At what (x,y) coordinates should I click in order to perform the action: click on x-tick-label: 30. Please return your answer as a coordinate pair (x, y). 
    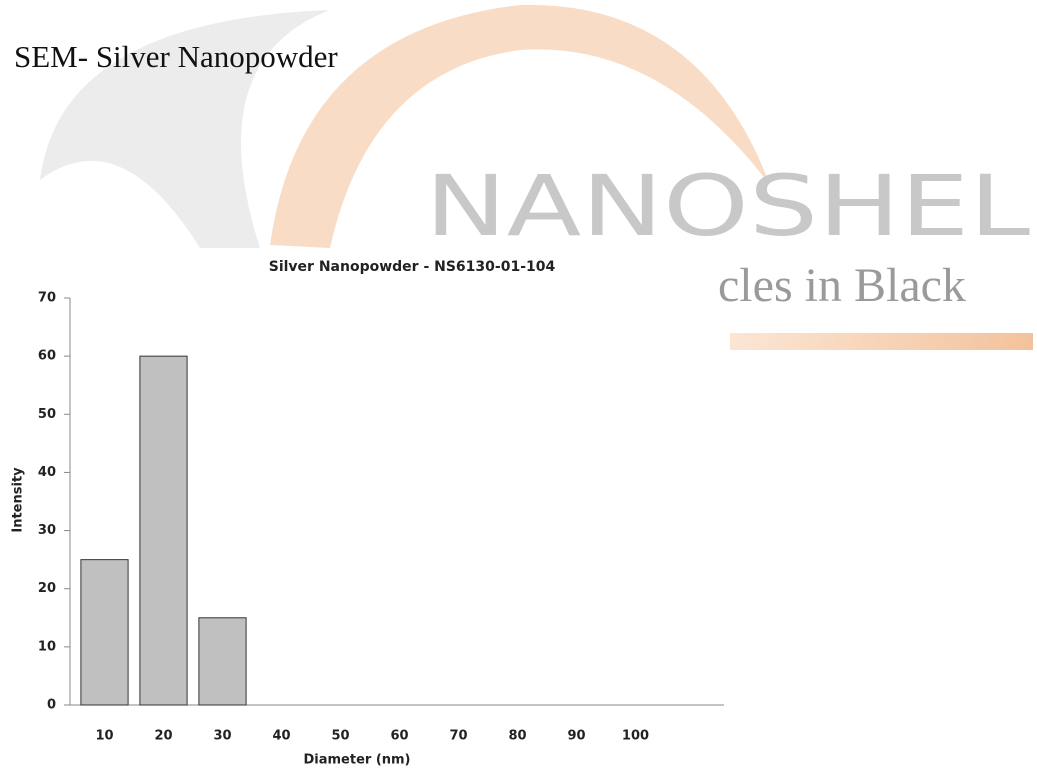
    Looking at the image, I should click on (222, 736).